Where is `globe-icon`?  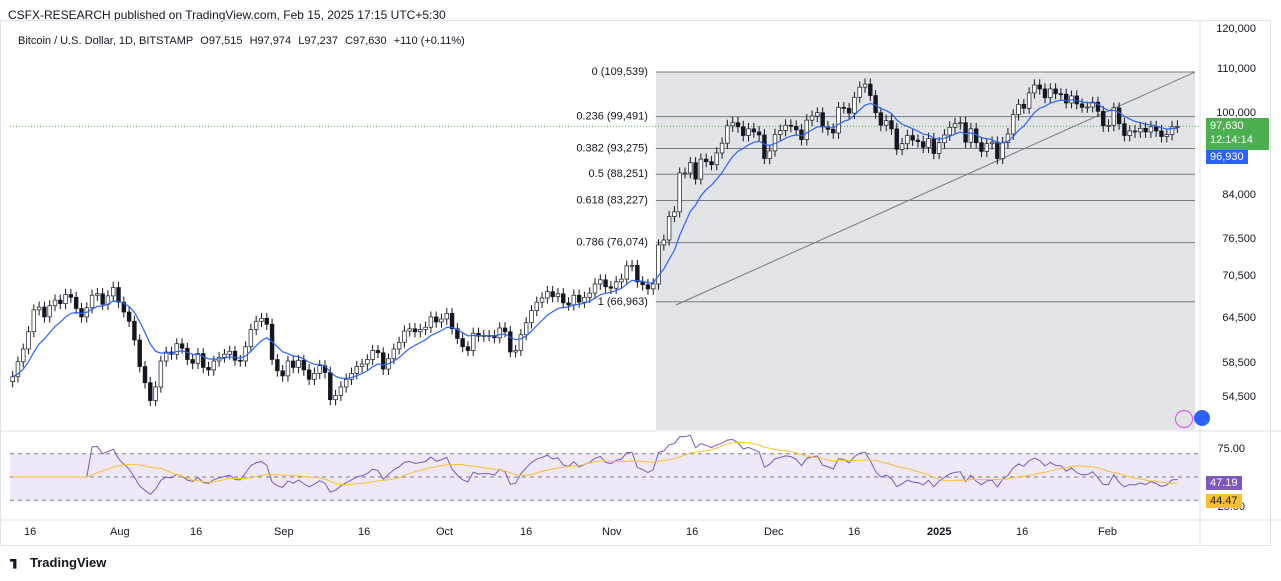
globe-icon is located at coordinates (1202, 418).